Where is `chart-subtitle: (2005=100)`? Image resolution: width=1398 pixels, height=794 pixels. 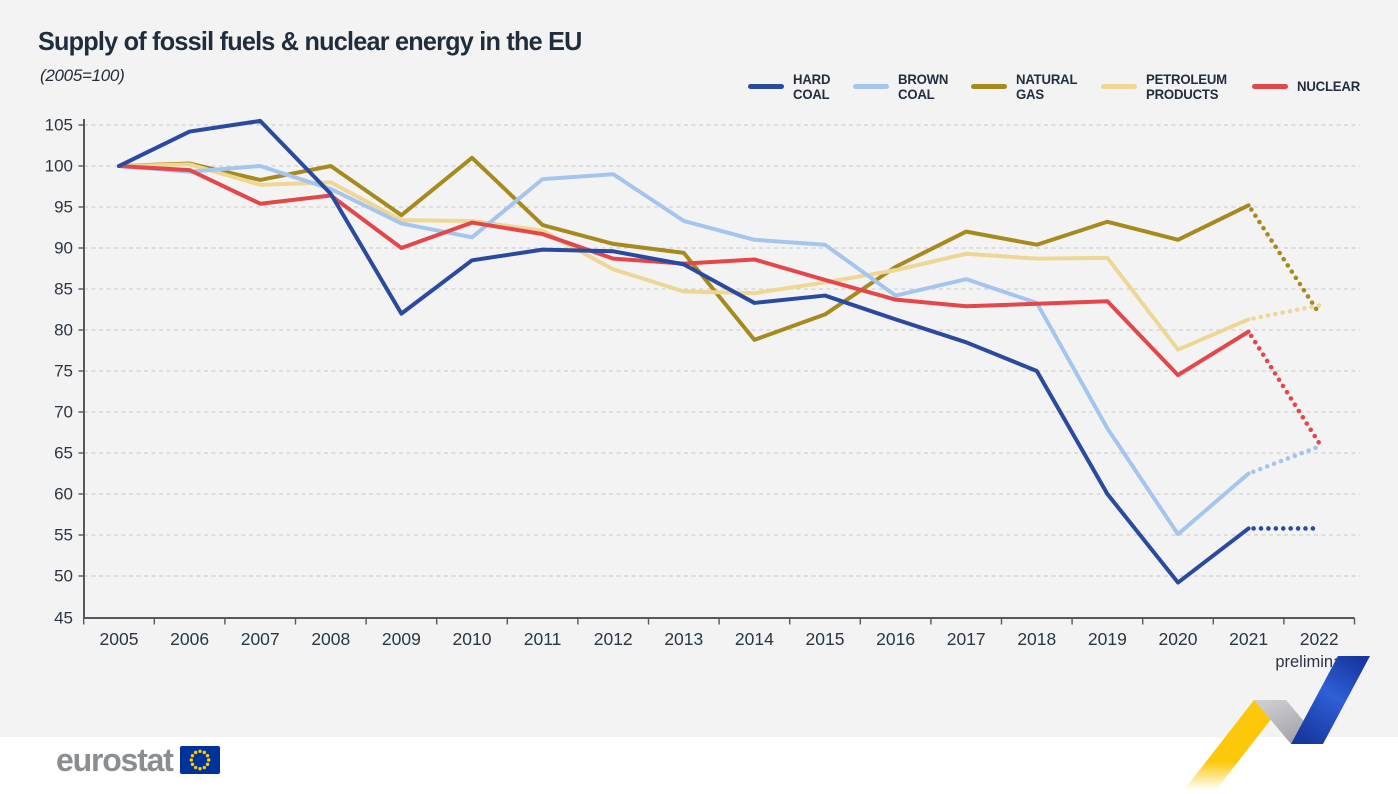 chart-subtitle: (2005=100) is located at coordinates (82, 75).